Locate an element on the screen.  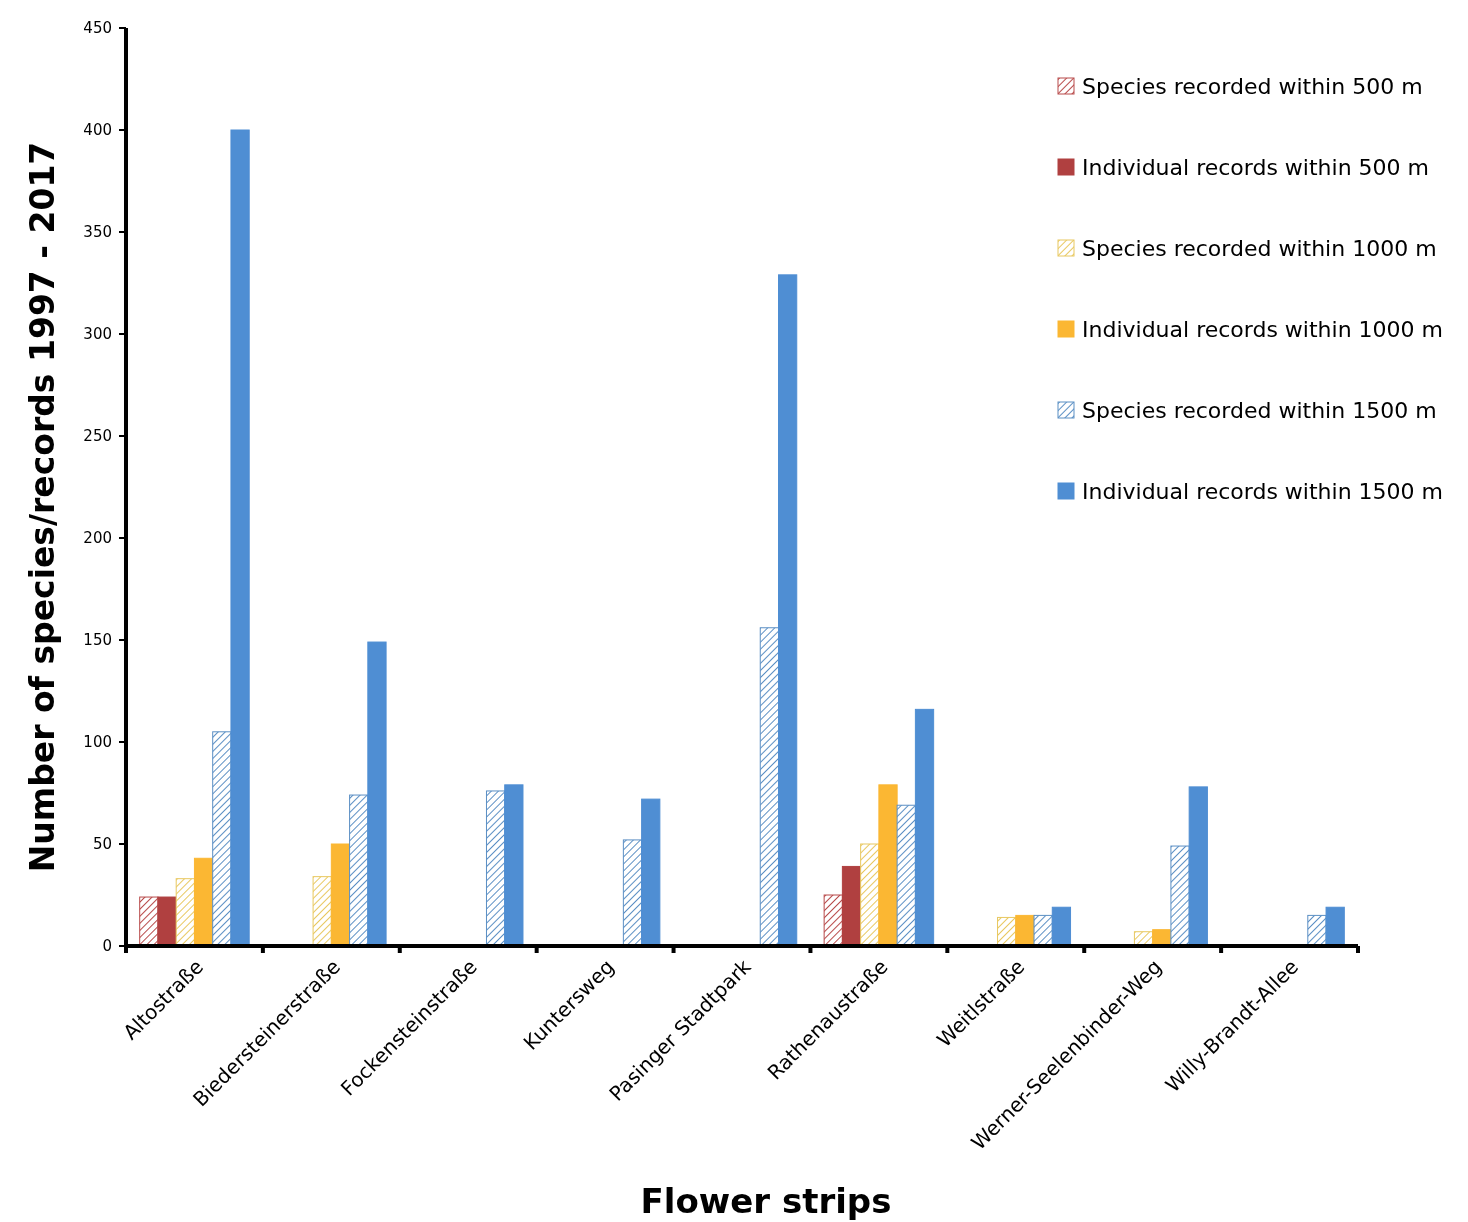
y-tick-label: 300 is located at coordinates (97, 334).